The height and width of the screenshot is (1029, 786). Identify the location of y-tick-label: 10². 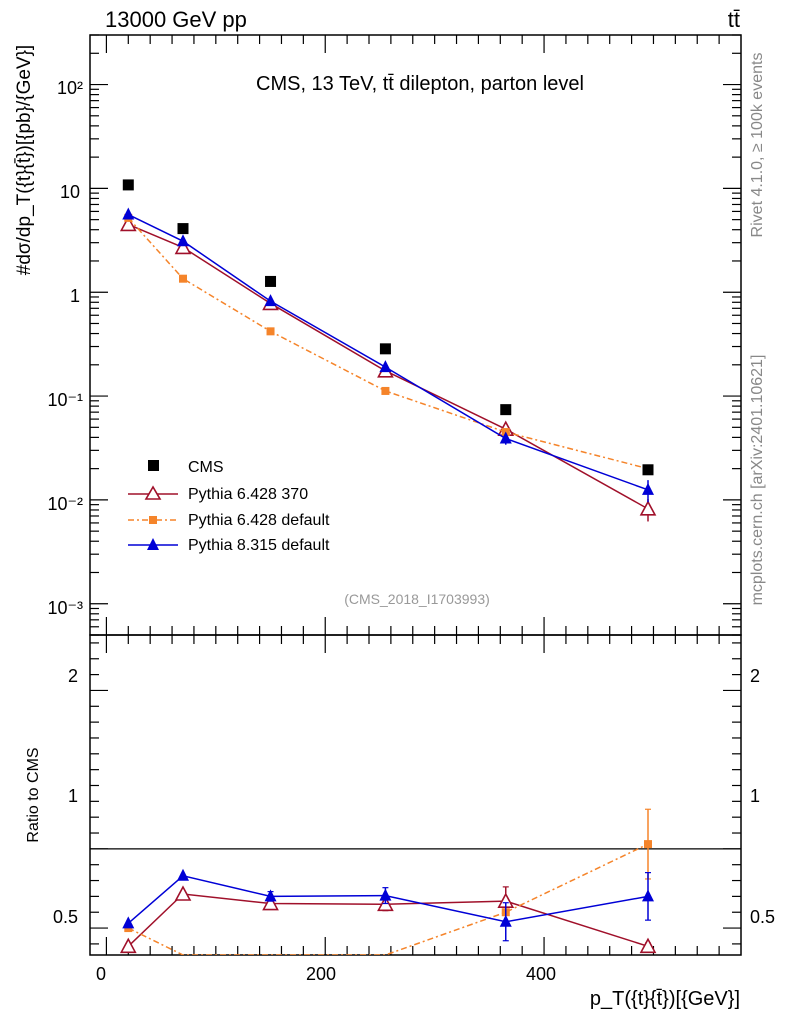
(70, 88).